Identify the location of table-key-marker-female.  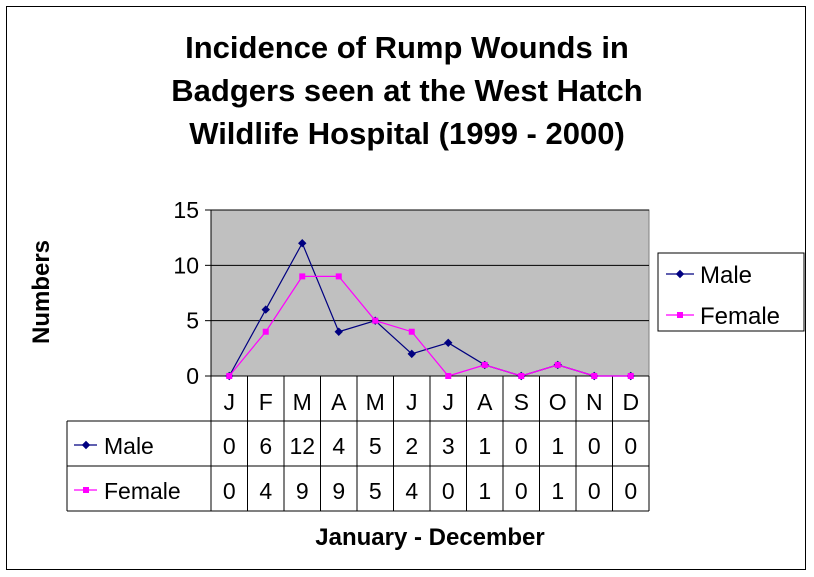
(86, 490).